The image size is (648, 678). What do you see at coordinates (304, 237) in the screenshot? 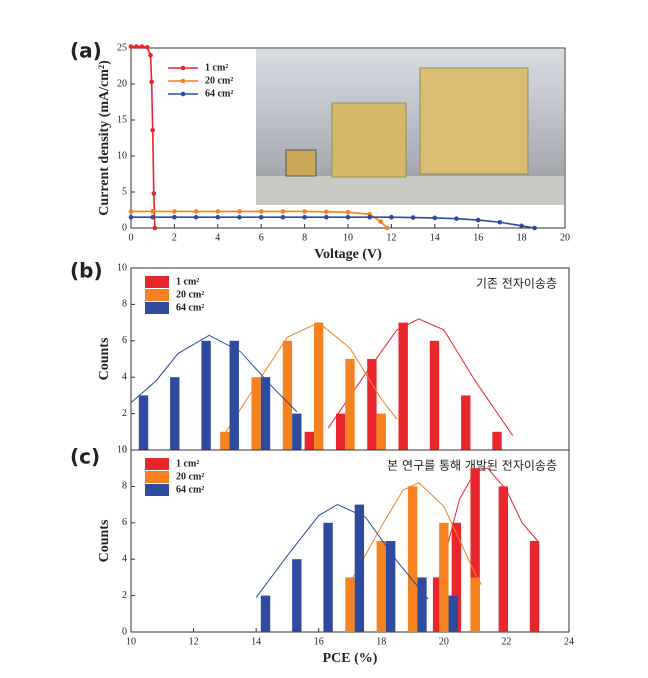
I see `x-tick-label: 8` at bounding box center [304, 237].